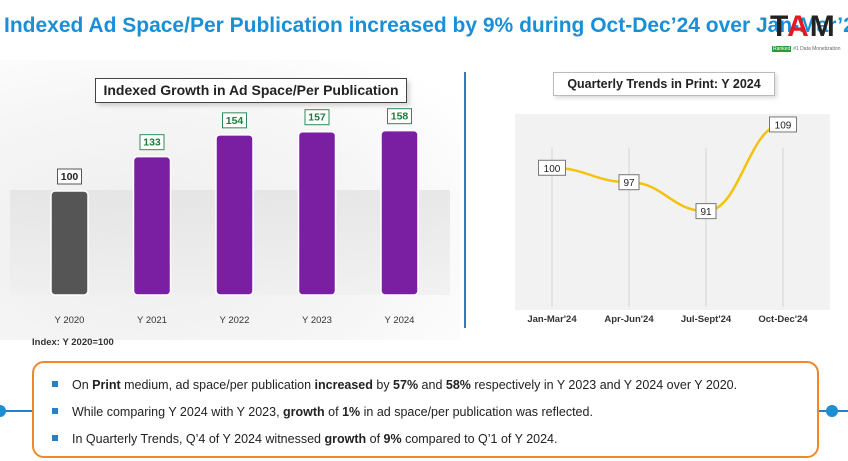  What do you see at coordinates (106, 385) in the screenshot?
I see `bullet-text-run: Print` at bounding box center [106, 385].